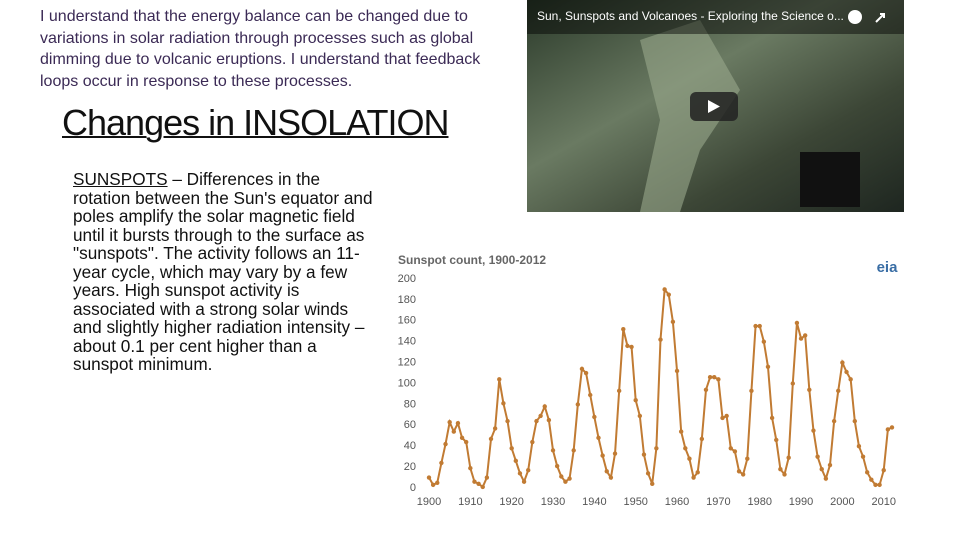 The width and height of the screenshot is (960, 540). Describe the element at coordinates (855, 17) in the screenshot. I see `watch-later-icon` at that location.